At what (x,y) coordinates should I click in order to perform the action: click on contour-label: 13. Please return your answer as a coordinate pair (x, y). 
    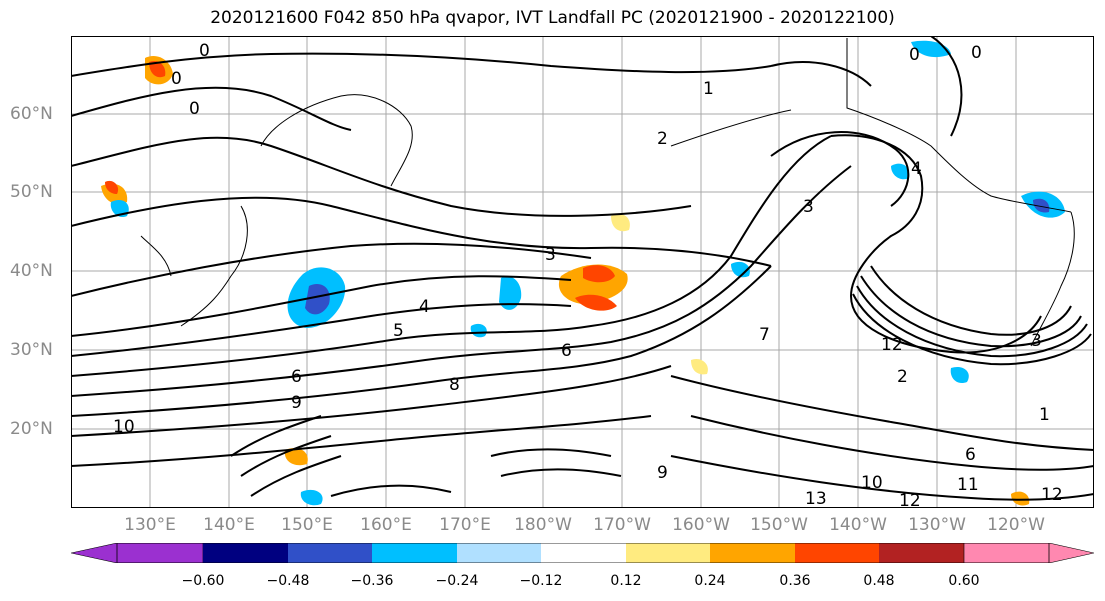
    Looking at the image, I should click on (816, 498).